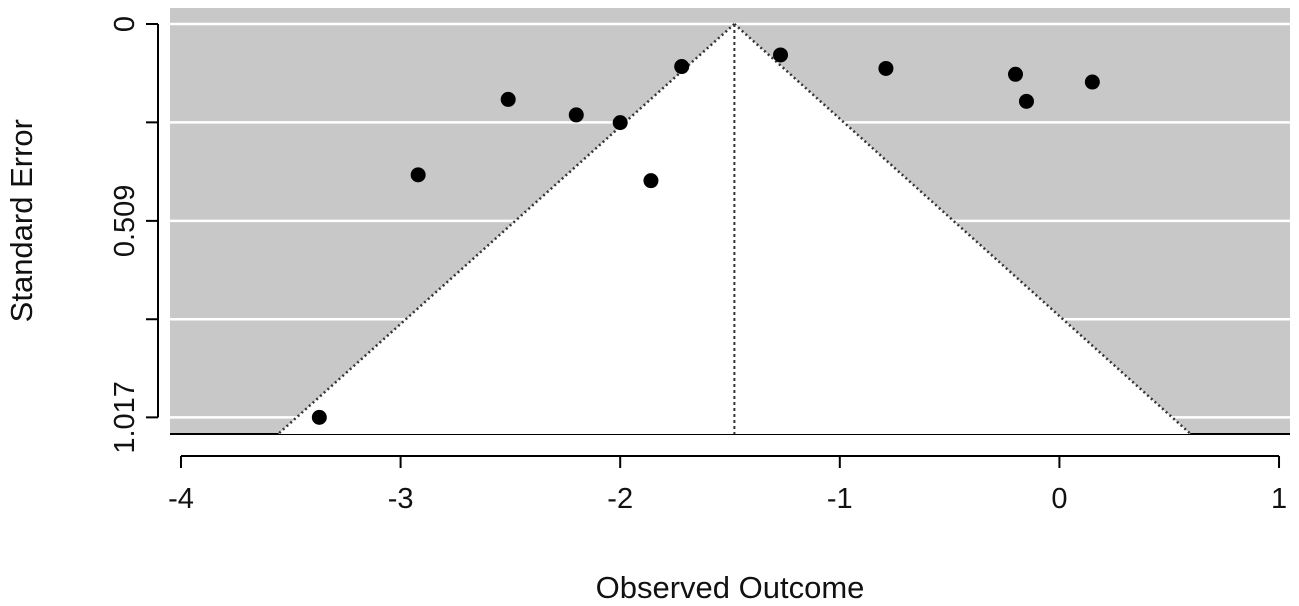  Describe the element at coordinates (125, 417) in the screenshot. I see `y-tick-label-4: 1.017` at that location.